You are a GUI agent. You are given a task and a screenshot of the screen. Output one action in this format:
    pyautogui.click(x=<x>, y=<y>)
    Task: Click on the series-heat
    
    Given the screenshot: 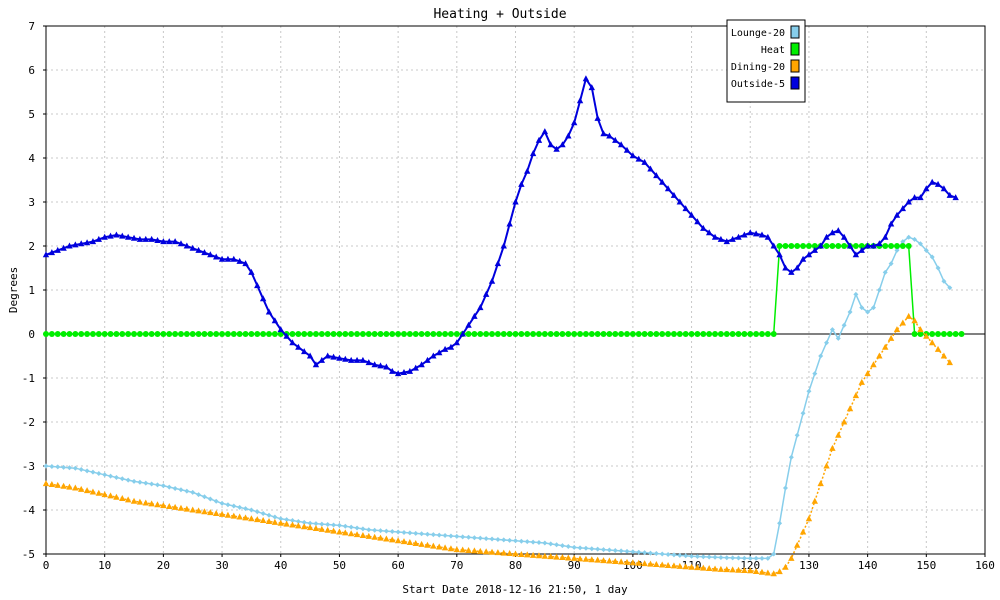 What is the action you would take?
    pyautogui.click(x=504, y=290)
    